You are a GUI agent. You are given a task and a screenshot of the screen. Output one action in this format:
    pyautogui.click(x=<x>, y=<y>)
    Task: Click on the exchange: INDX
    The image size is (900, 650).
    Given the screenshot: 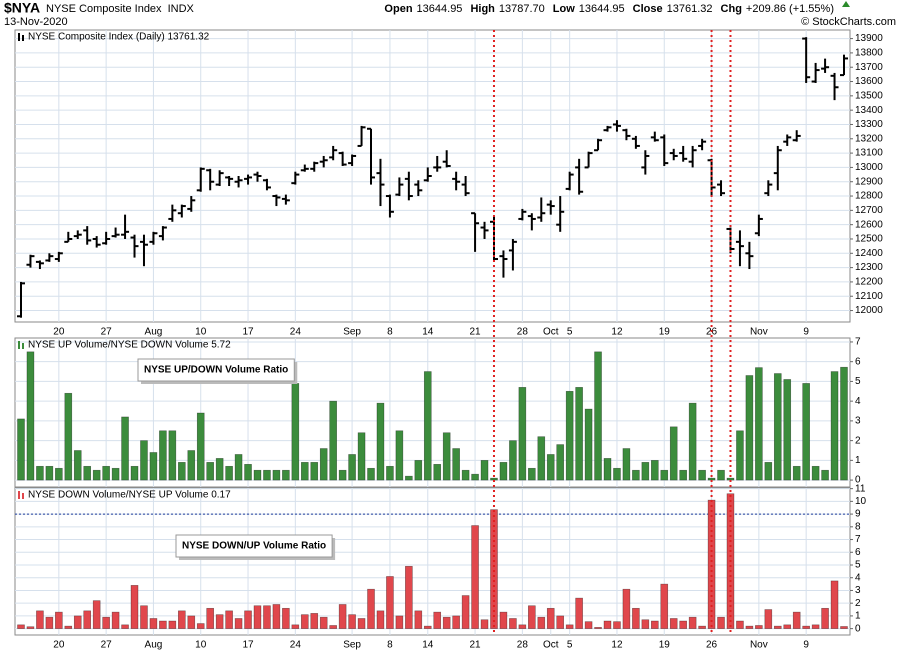 What is the action you would take?
    pyautogui.click(x=181, y=9)
    